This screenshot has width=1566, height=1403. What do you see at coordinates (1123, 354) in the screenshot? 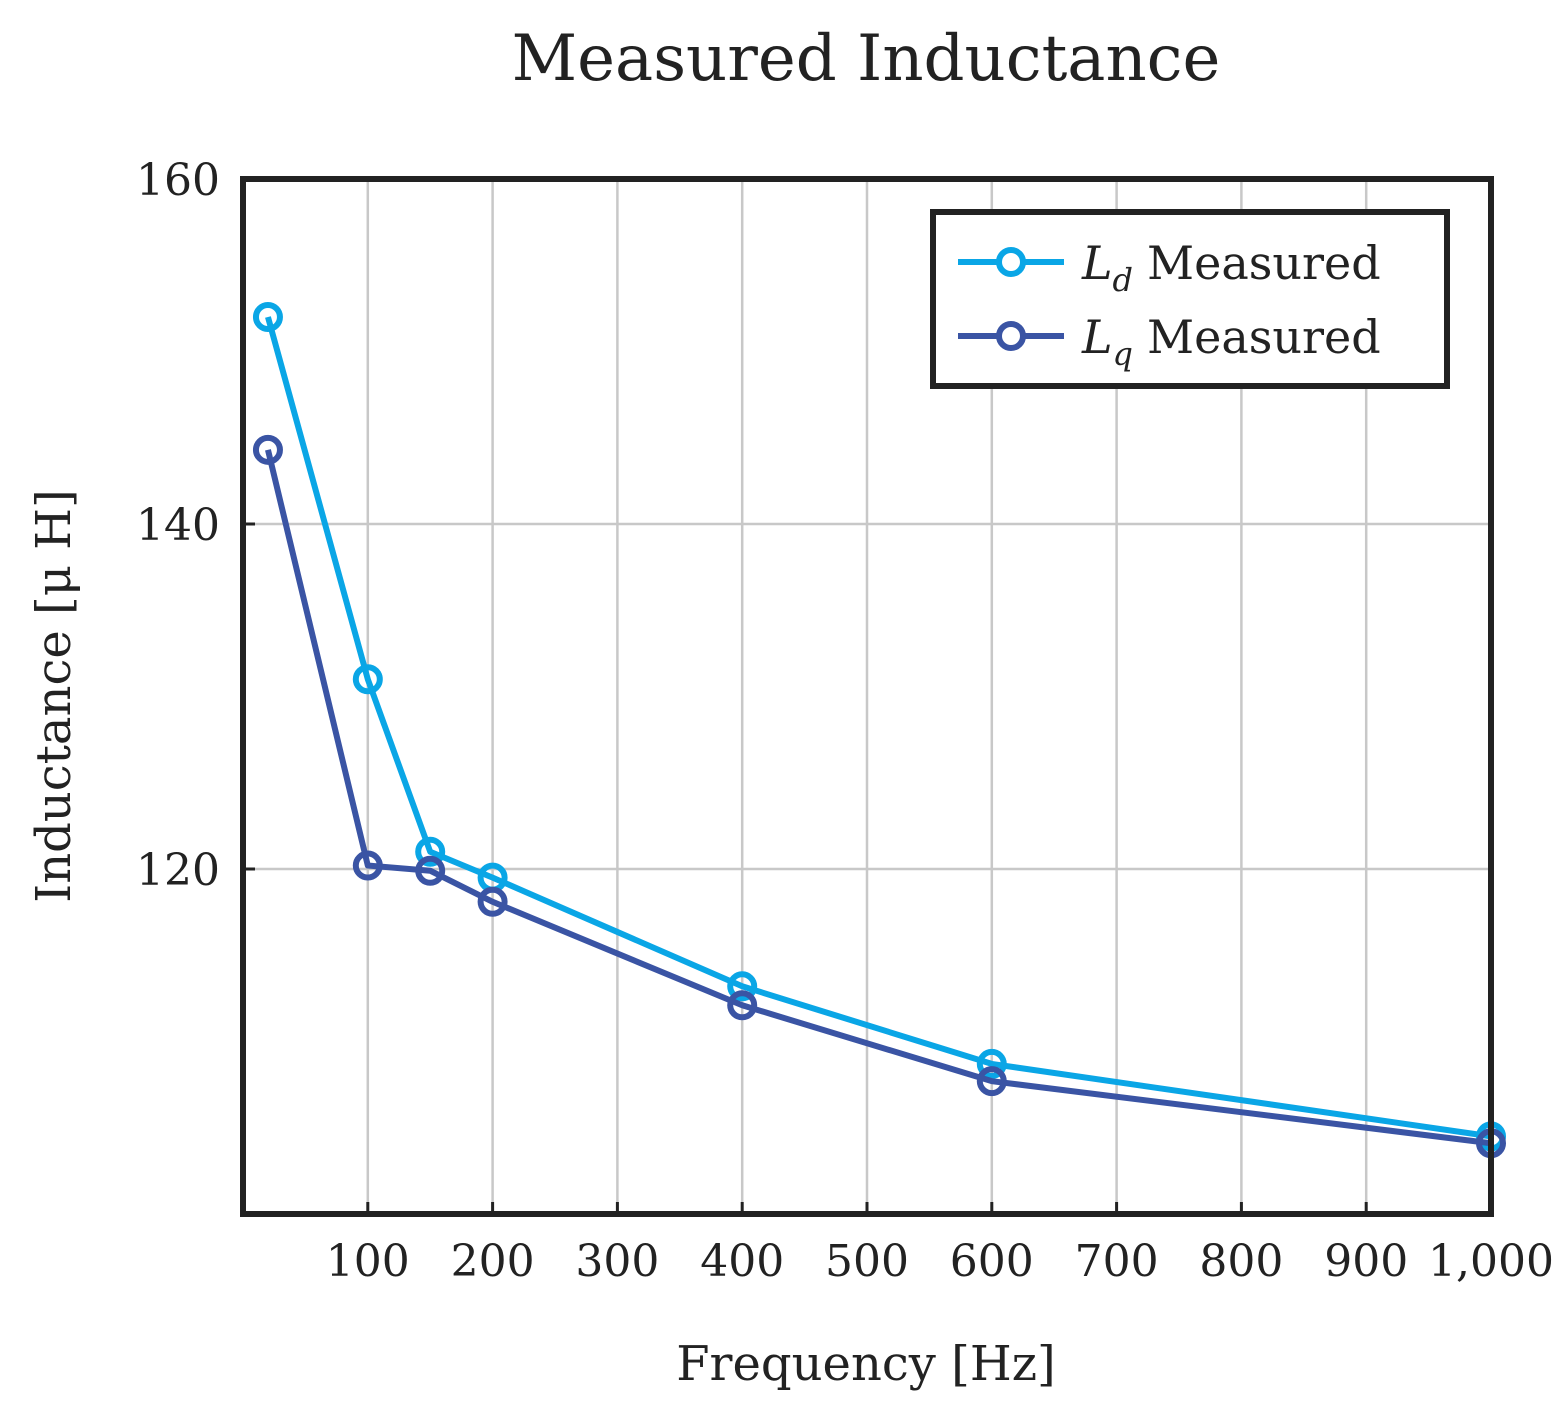
I see `legend-subscript: q` at bounding box center [1123, 354].